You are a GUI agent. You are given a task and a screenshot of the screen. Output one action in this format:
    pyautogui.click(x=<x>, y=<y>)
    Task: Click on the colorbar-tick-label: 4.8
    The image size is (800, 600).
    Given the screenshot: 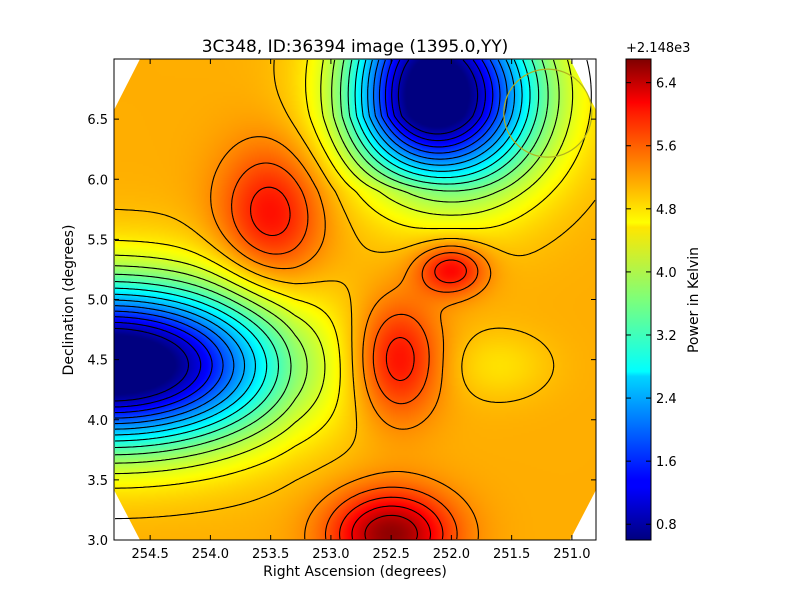 What is the action you would take?
    pyautogui.click(x=666, y=210)
    